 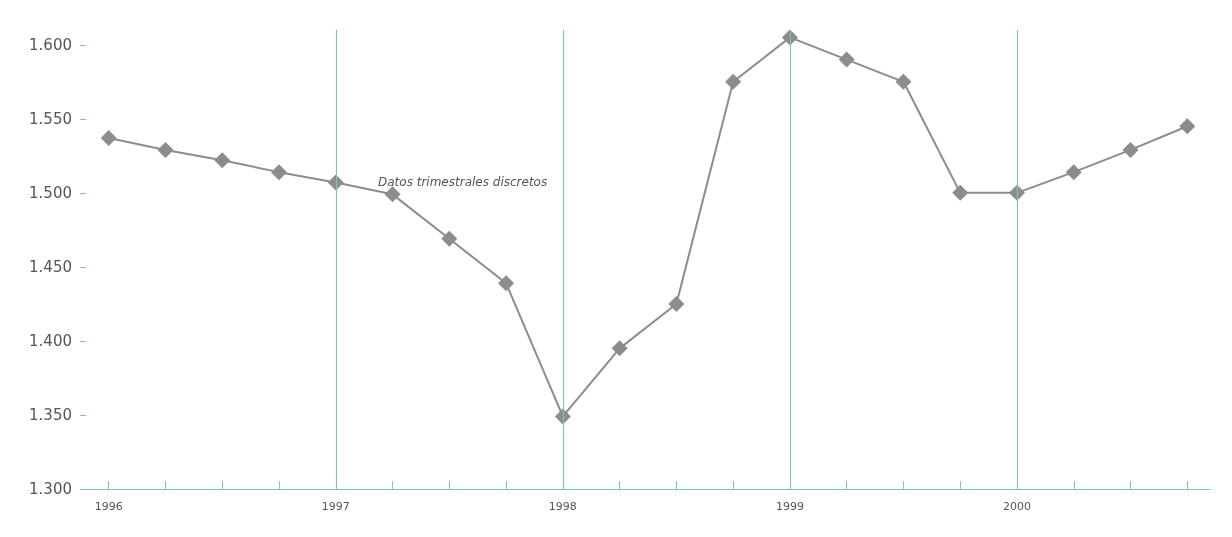 I want to click on x-tick-label: 1996, so click(x=108, y=506).